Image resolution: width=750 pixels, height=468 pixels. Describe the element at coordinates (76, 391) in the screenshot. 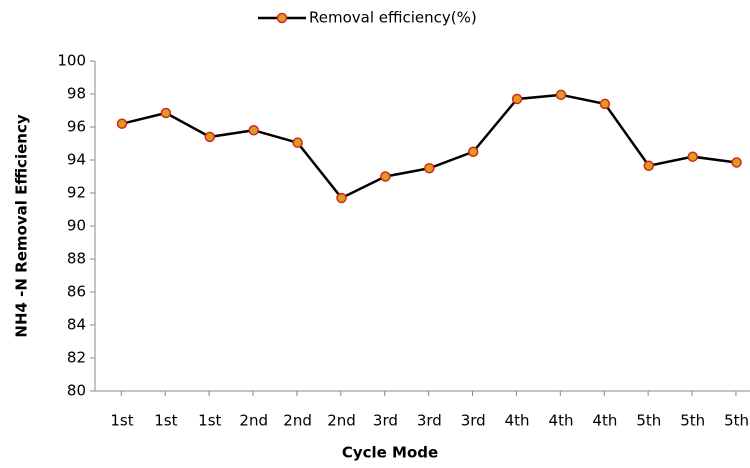

I see `y-tick-label: 80` at that location.